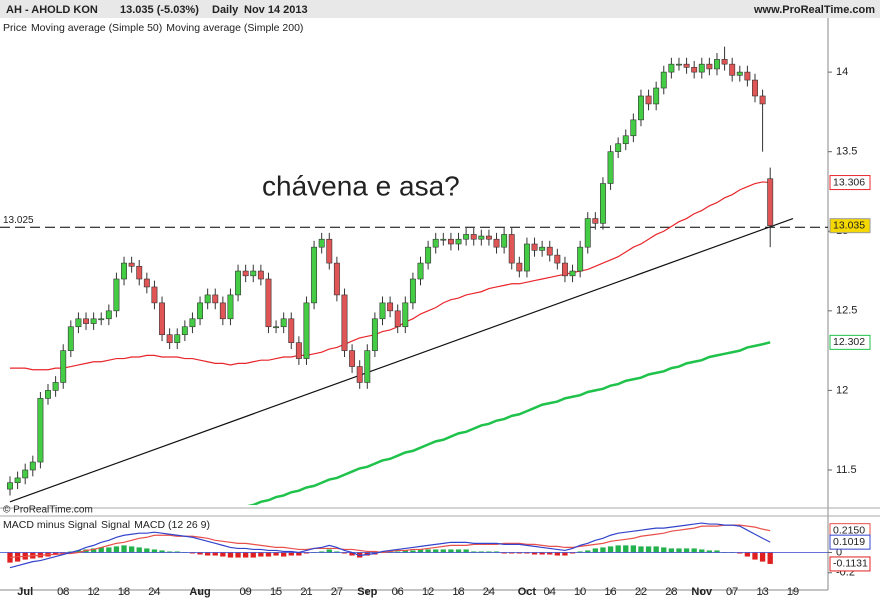  Describe the element at coordinates (225, 10) in the screenshot. I see `period: Daily` at that location.